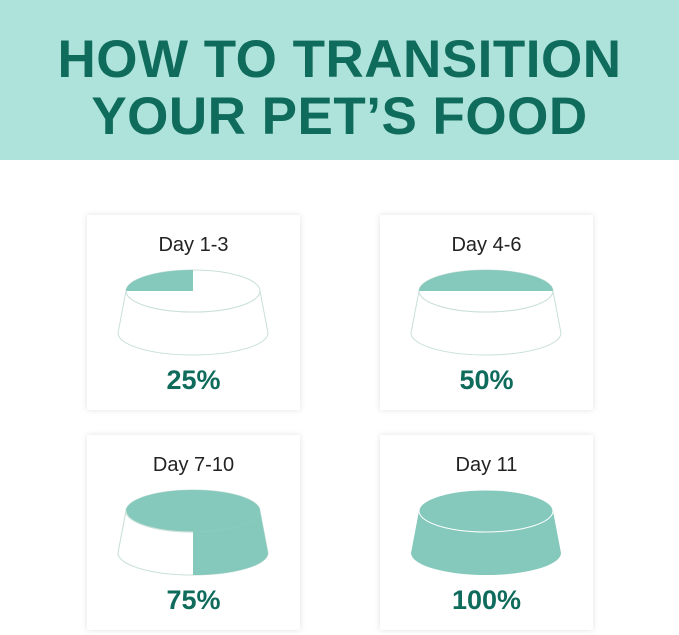  I want to click on step-day: Day 4-6, so click(486, 245).